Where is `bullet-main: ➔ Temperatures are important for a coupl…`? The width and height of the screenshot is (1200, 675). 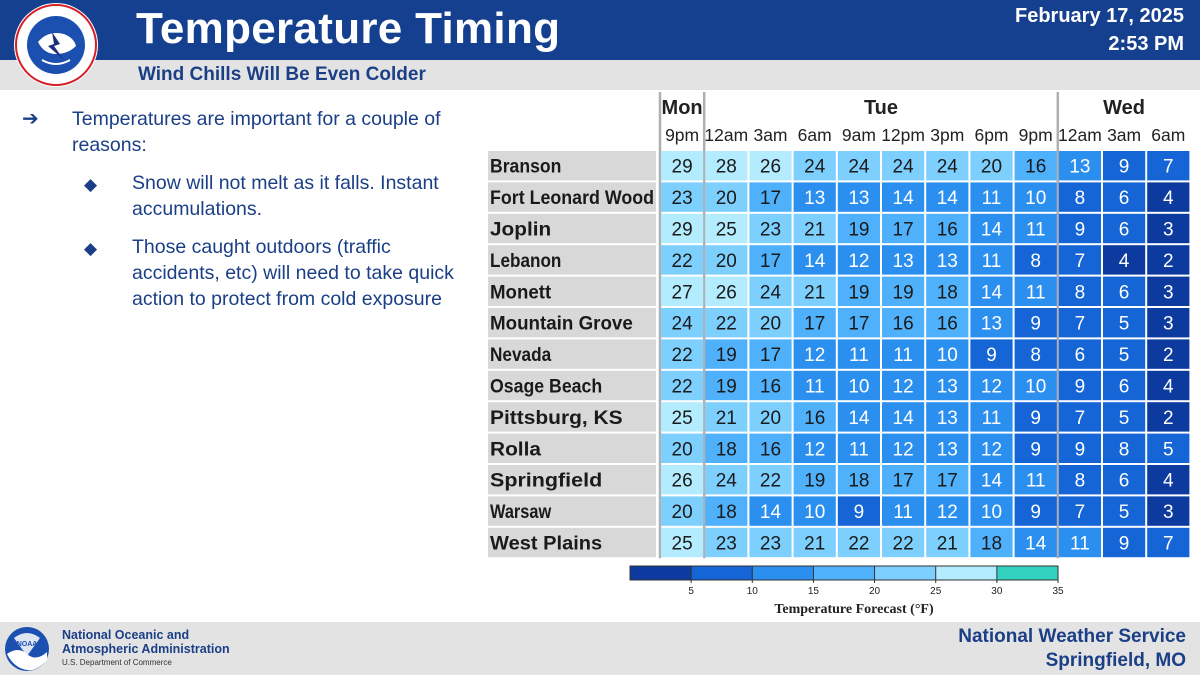 bullet-main: ➔ Temperatures are important for a coupl… is located at coordinates (247, 132).